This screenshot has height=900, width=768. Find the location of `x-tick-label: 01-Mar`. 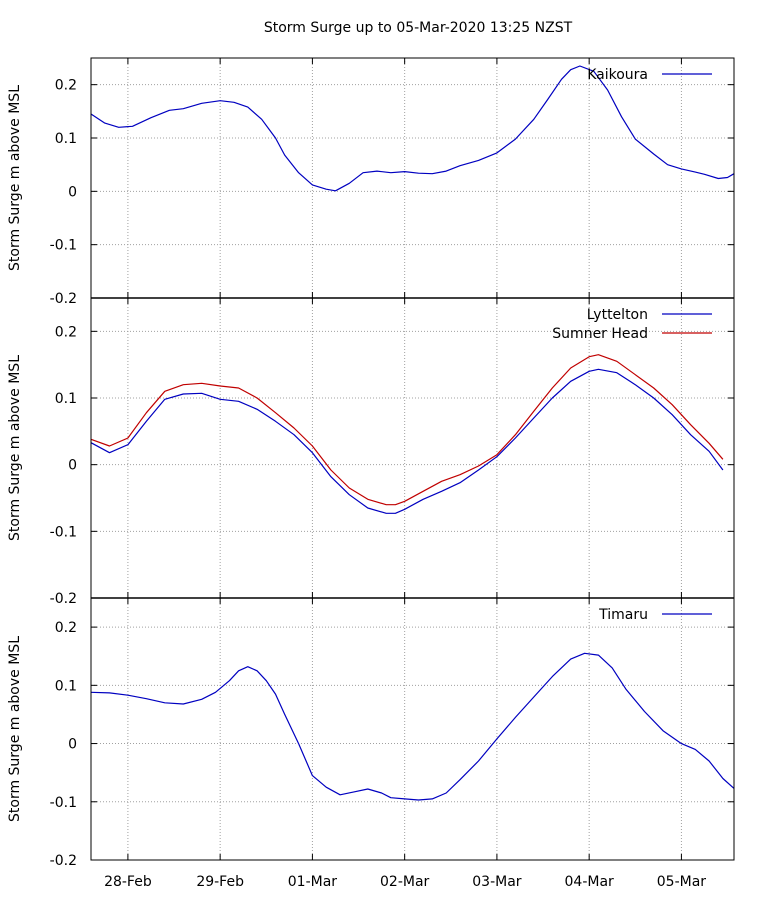

x-tick-label: 01-Mar is located at coordinates (313, 882).